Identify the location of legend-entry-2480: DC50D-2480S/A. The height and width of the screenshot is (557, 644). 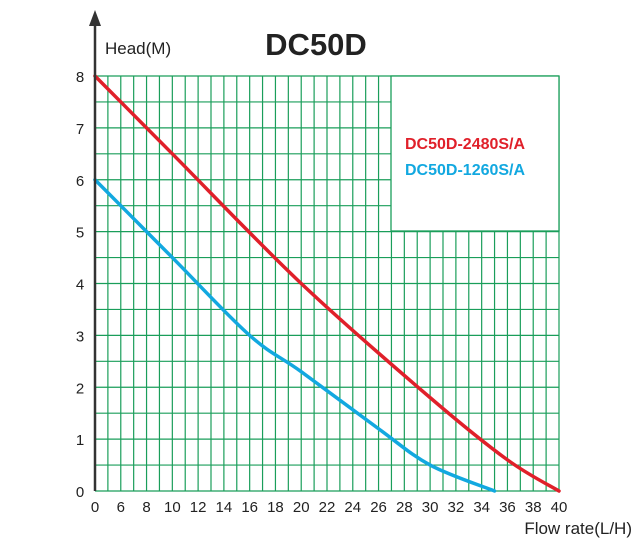
(465, 144).